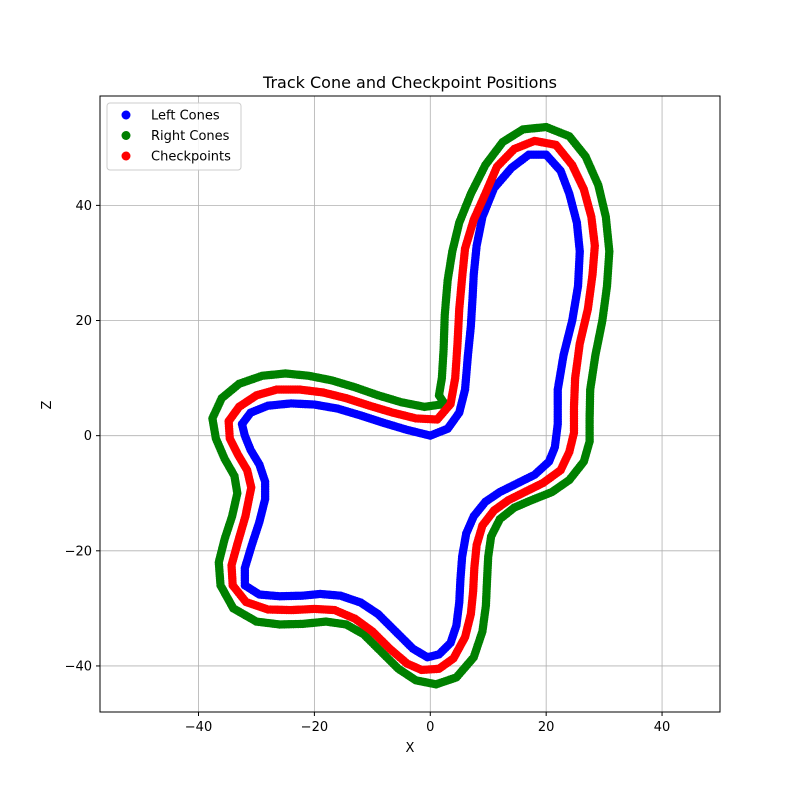  I want to click on left-cones-point, so click(432, 434).